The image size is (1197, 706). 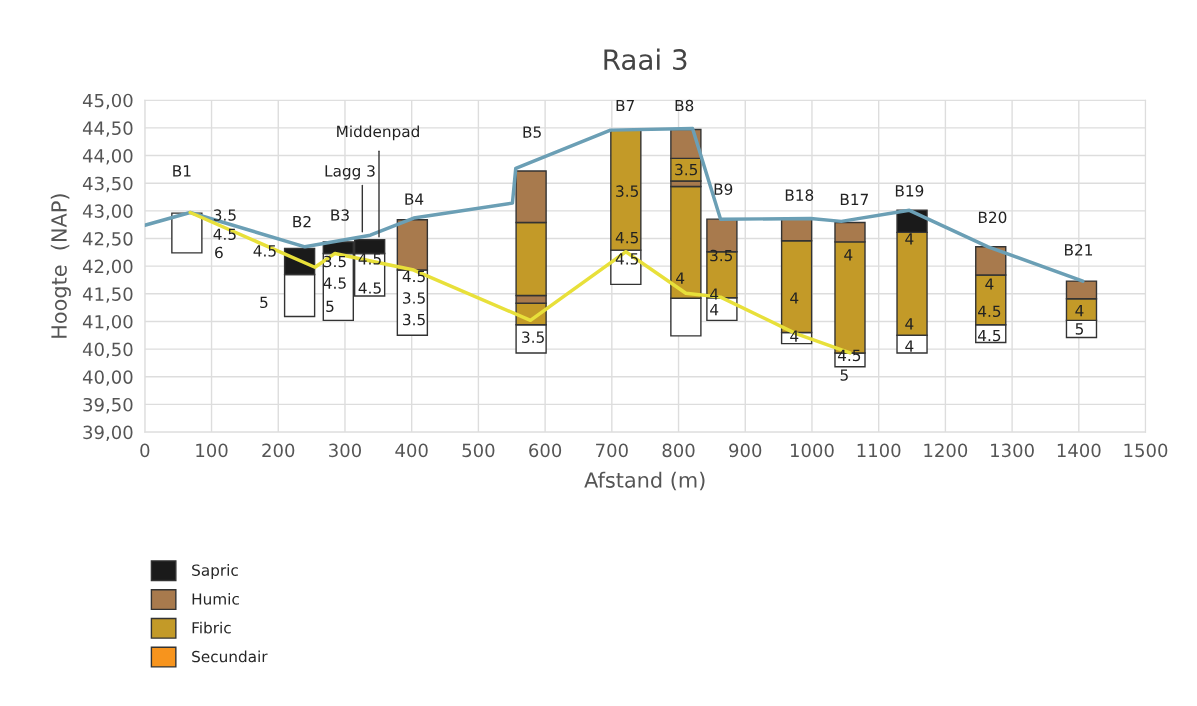 What do you see at coordinates (411, 450) in the screenshot?
I see `x-tick-label: 400` at bounding box center [411, 450].